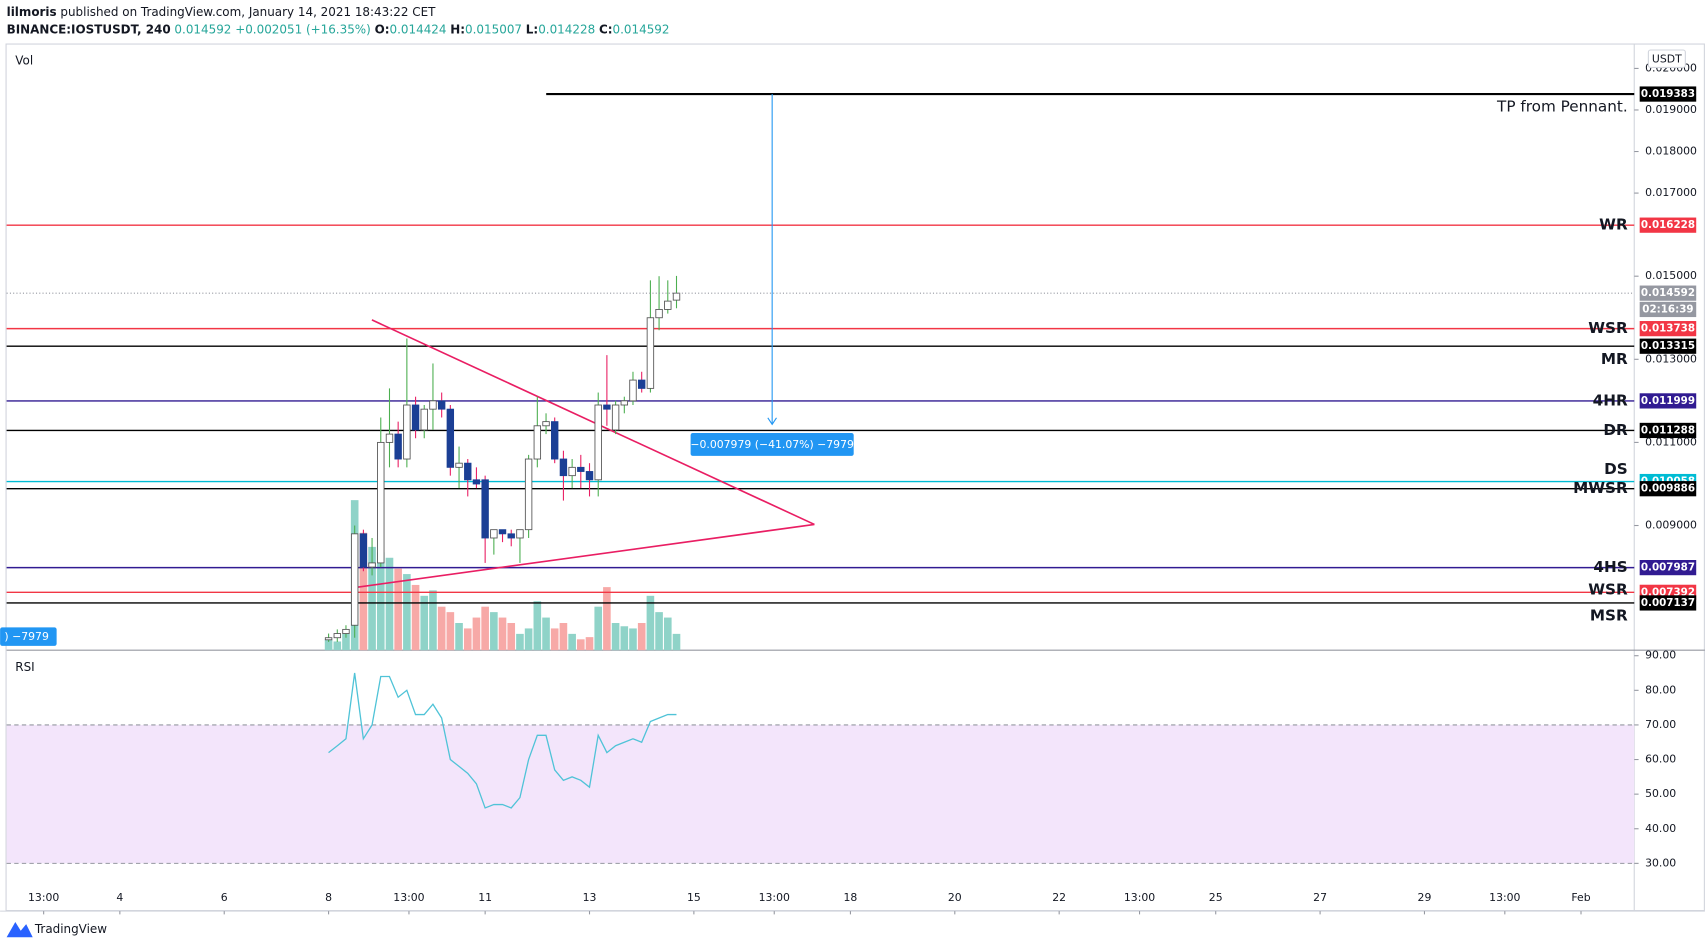  I want to click on measure-label: −0.007979 (−41.07%) −7979, so click(772, 444).